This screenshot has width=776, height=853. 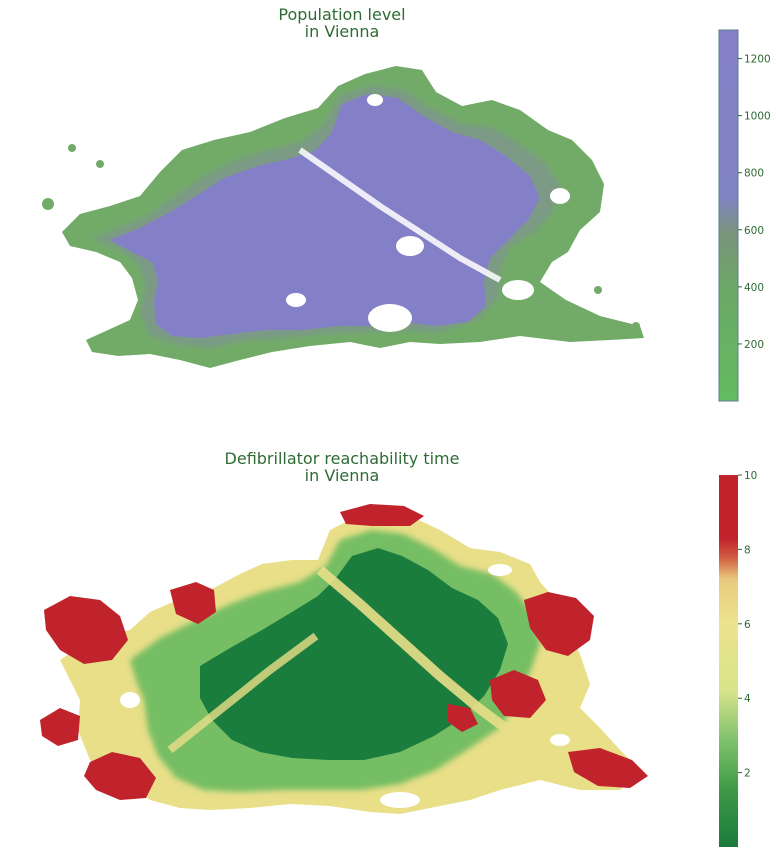 I want to click on population-title-line2: in Vienna, so click(x=342, y=31).